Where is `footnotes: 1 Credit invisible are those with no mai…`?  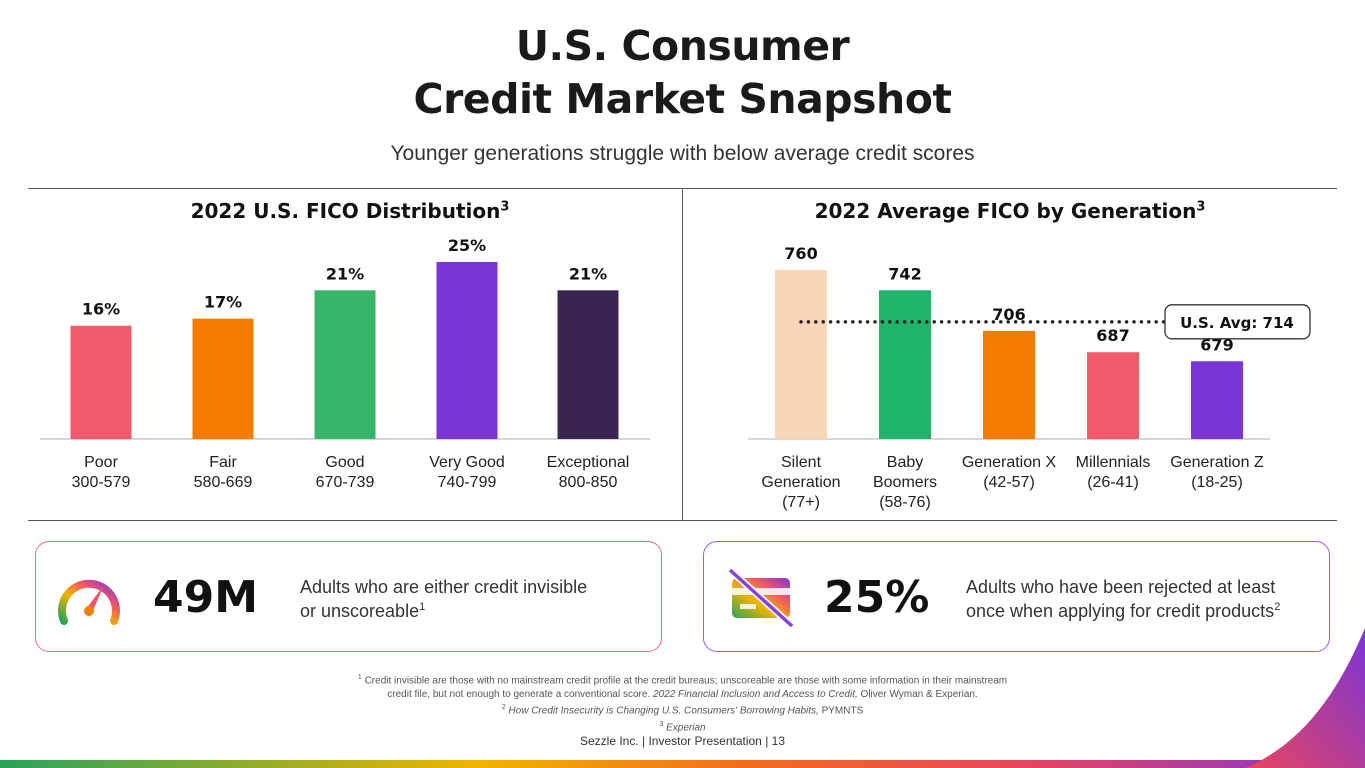
footnotes: 1 Credit invisible are those with no mai… is located at coordinates (682, 703).